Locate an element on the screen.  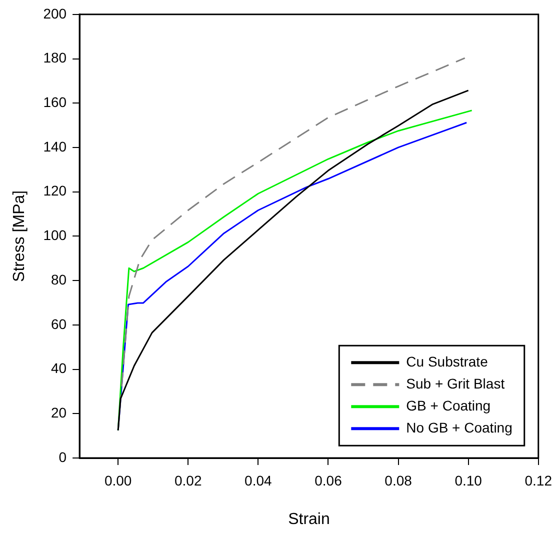
y-tick-label: 100 is located at coordinates (55, 235).